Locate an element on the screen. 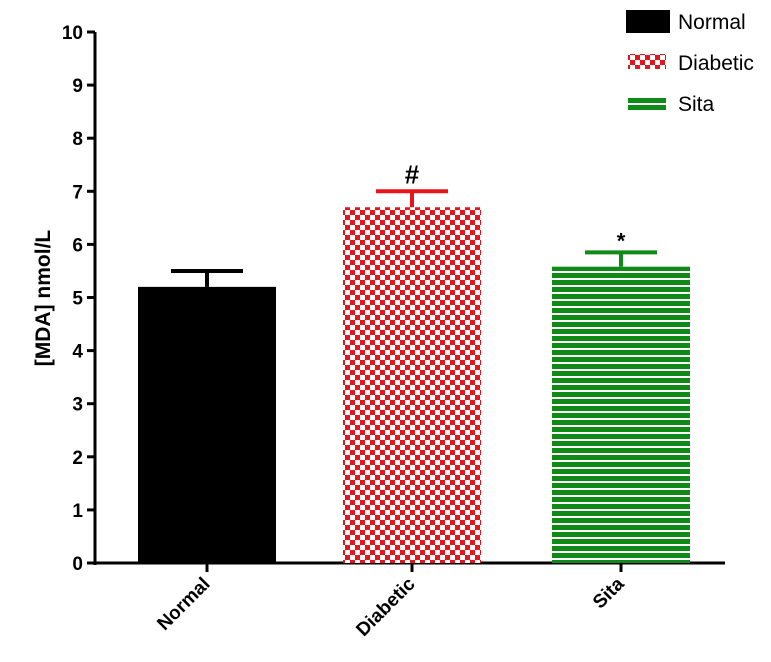 This screenshot has width=771, height=662. bar-sita is located at coordinates (621, 414).